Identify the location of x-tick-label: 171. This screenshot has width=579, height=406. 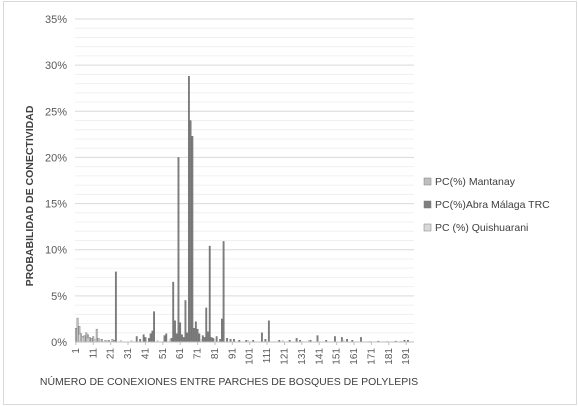
(371, 356).